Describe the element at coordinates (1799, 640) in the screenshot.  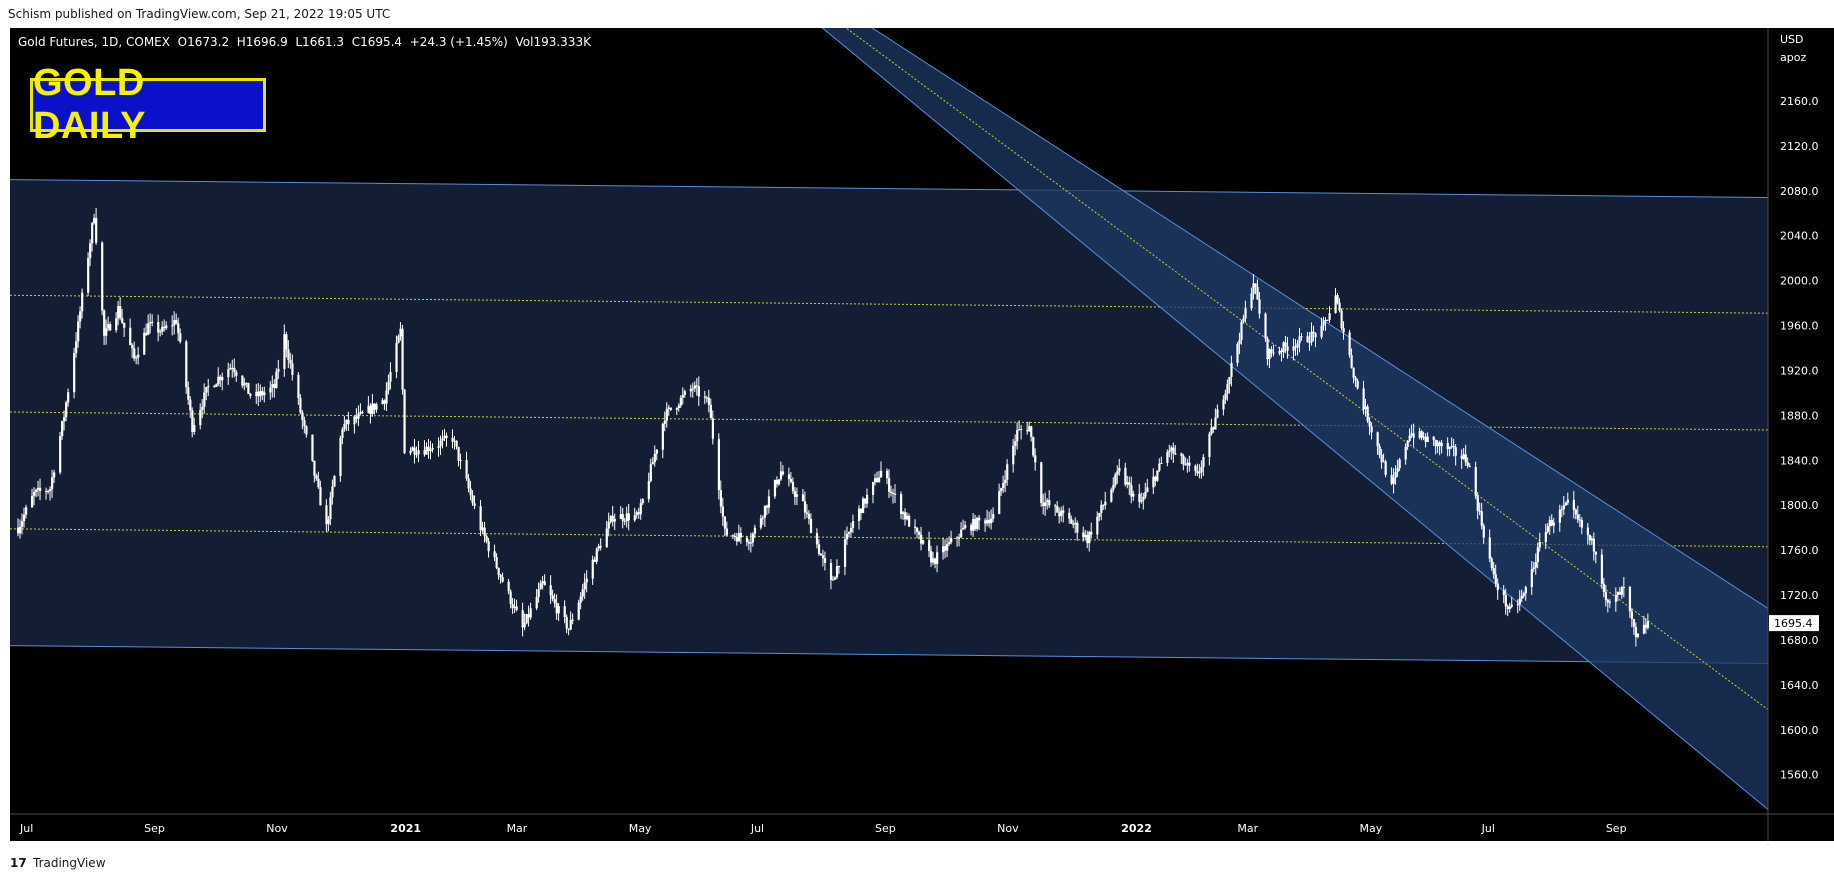
I see `y-tick-label: 1680.0` at that location.